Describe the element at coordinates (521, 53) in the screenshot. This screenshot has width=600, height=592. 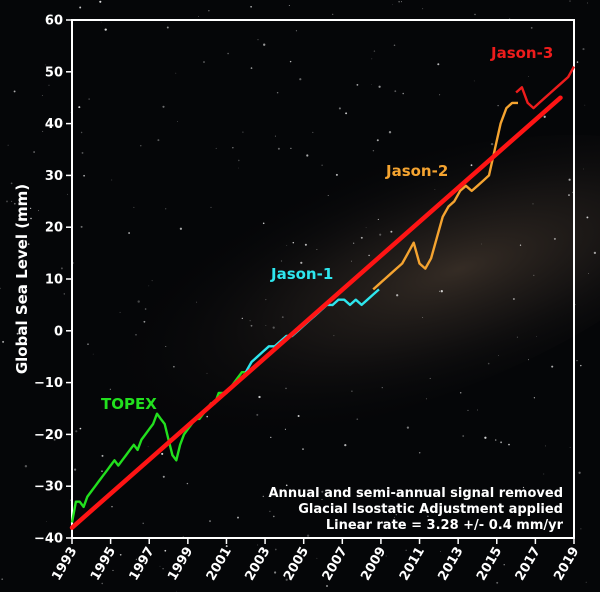
I see `series-label-jason-3: Jason-3` at that location.